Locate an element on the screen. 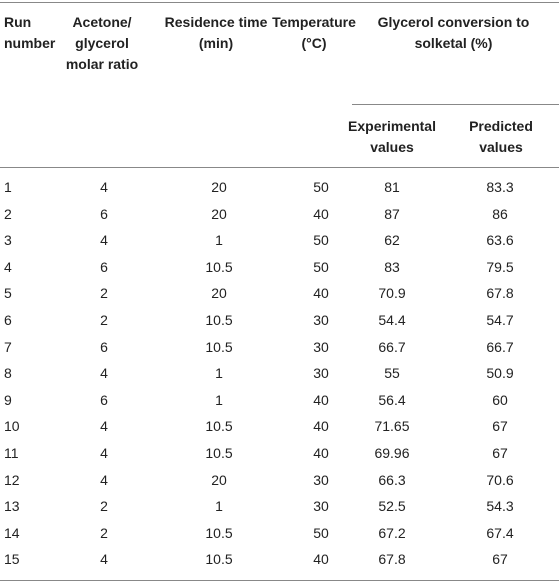 This screenshot has width=559, height=585. header-cell: Acetone/ glycerol molar ratio is located at coordinates (102, 43).